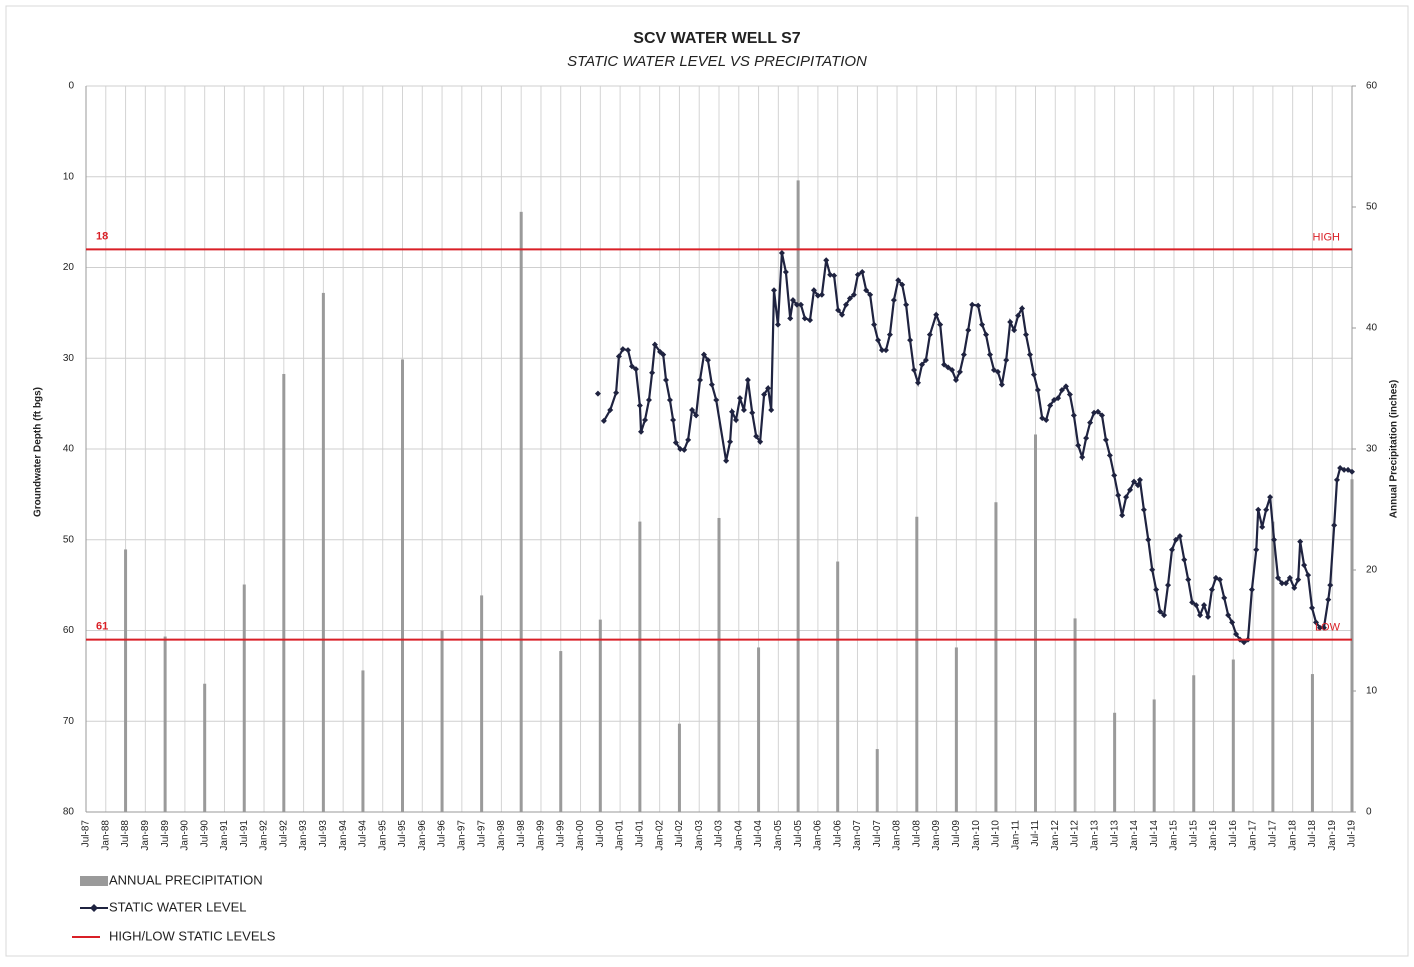  What do you see at coordinates (659, 835) in the screenshot?
I see `x-tick-label: Jan-02` at bounding box center [659, 835].